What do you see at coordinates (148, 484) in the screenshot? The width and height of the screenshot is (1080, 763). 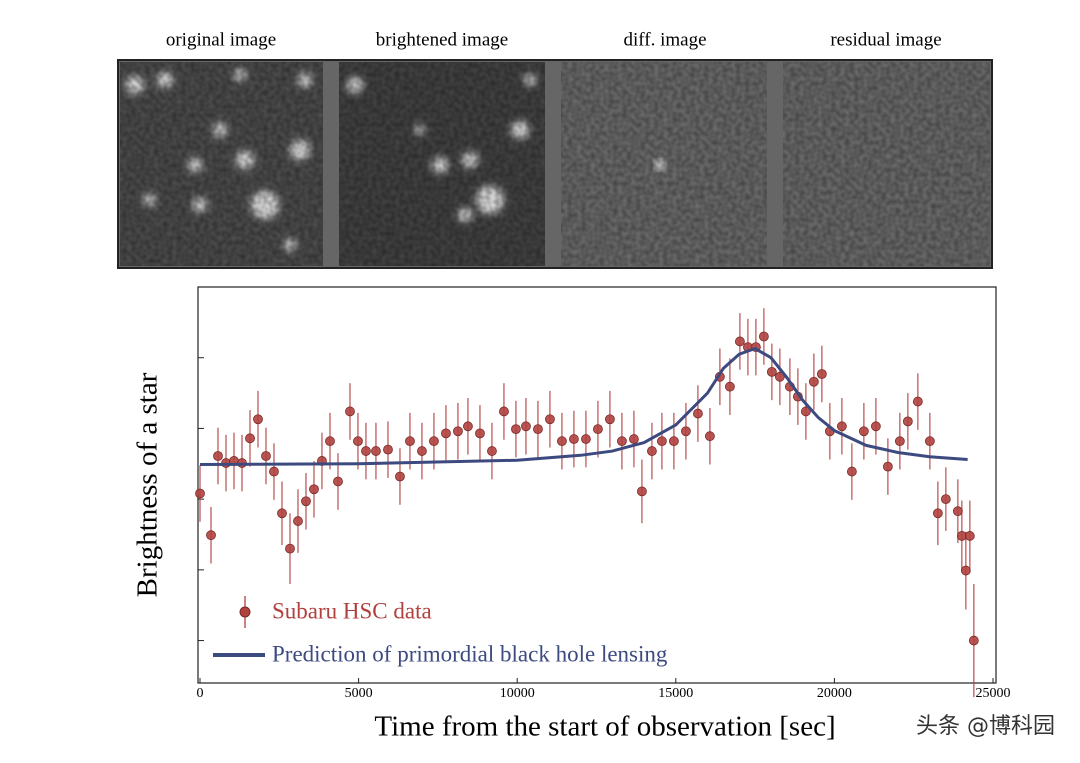 I see `y-axis-label: Brightness of a star` at bounding box center [148, 484].